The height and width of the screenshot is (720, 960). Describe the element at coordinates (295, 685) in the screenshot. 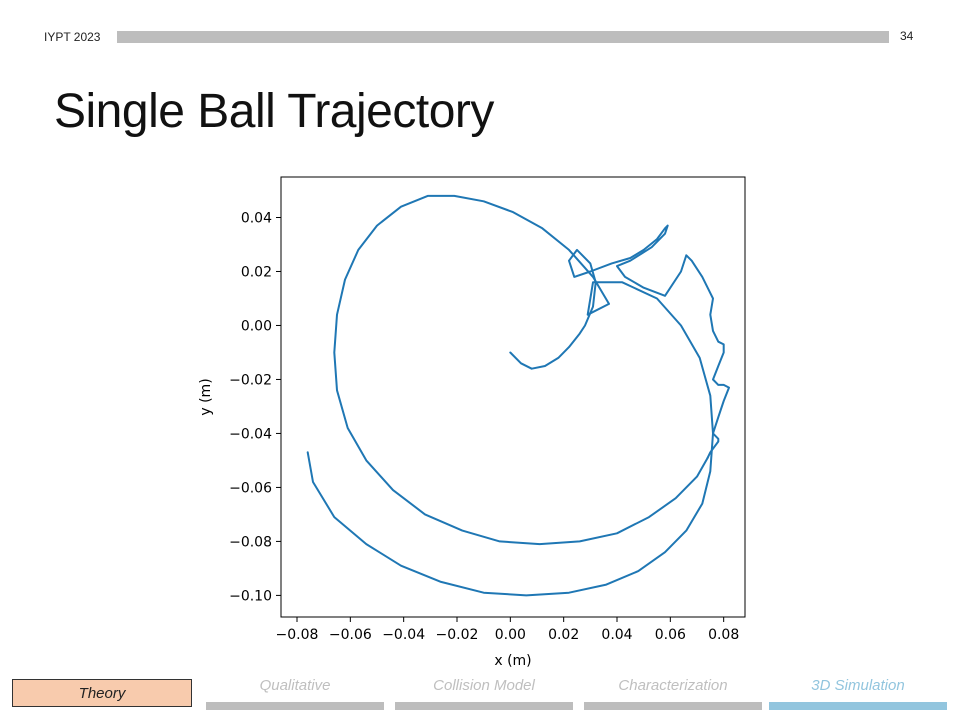

I see `nav-tab-qualitative: Qualitative` at that location.